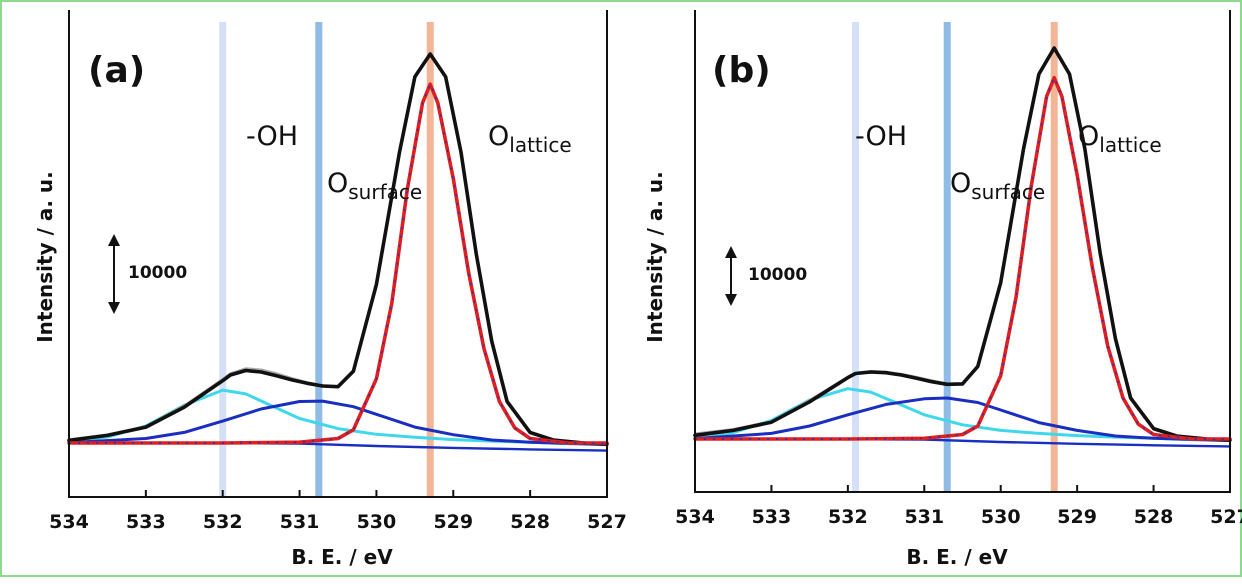  I want to click on x-tick-label-a-6: 528, so click(530, 522).